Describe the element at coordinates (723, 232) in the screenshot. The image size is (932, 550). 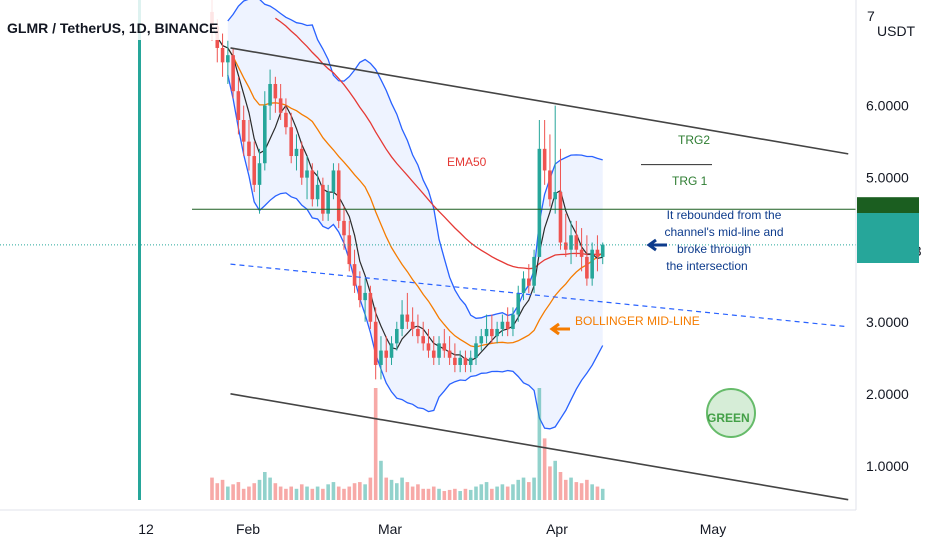
I see `comment-line: channel's mid-line and` at that location.